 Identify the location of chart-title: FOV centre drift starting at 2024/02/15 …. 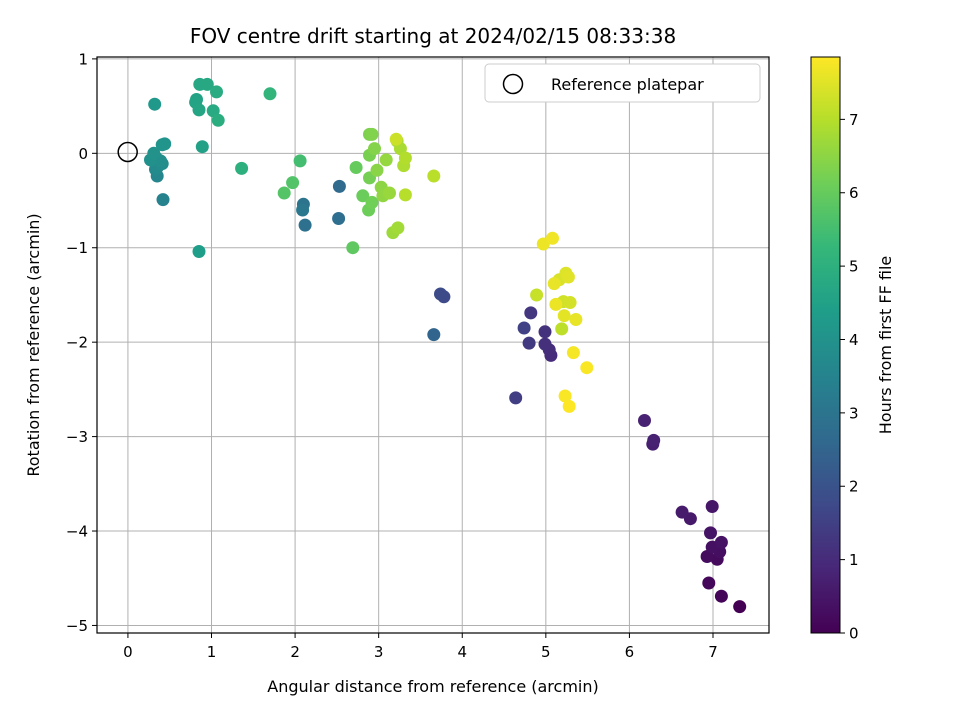
(433, 36).